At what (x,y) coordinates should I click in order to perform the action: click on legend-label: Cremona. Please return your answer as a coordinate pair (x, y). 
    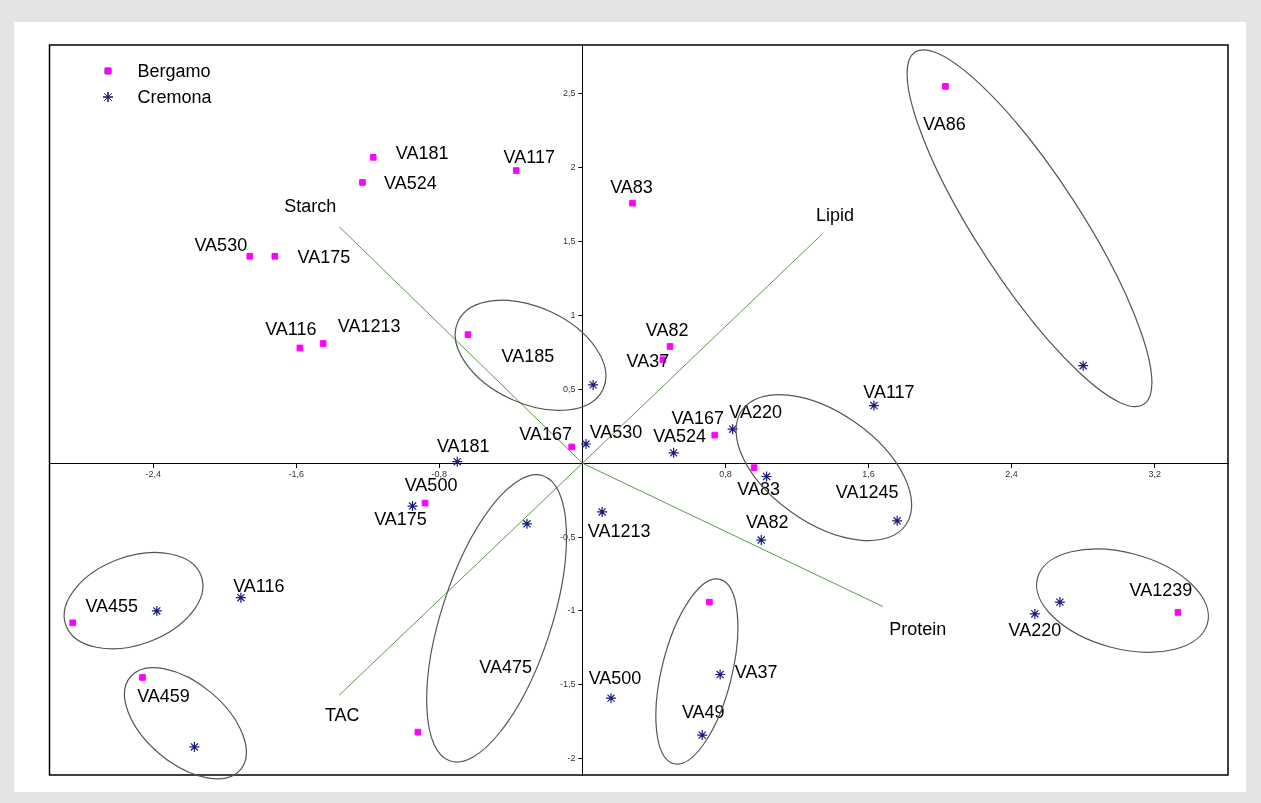
    Looking at the image, I should click on (174, 97).